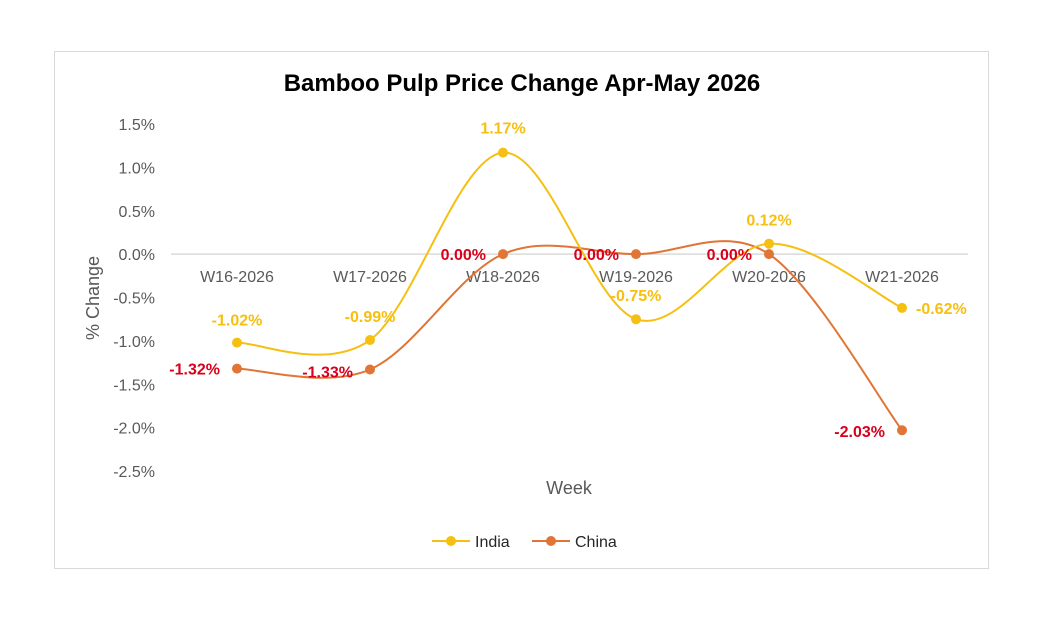 The height and width of the screenshot is (632, 1044). What do you see at coordinates (134, 342) in the screenshot?
I see `y-tick-label: -1.0%` at bounding box center [134, 342].